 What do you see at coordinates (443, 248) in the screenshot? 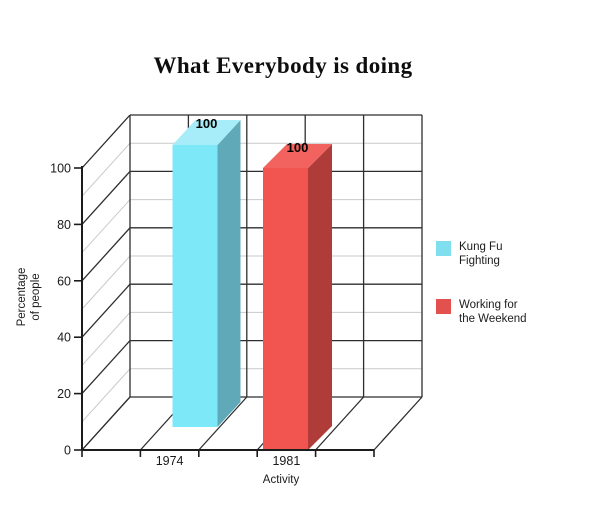
I see `legend-swatch-kung-fu-fighting` at bounding box center [443, 248].